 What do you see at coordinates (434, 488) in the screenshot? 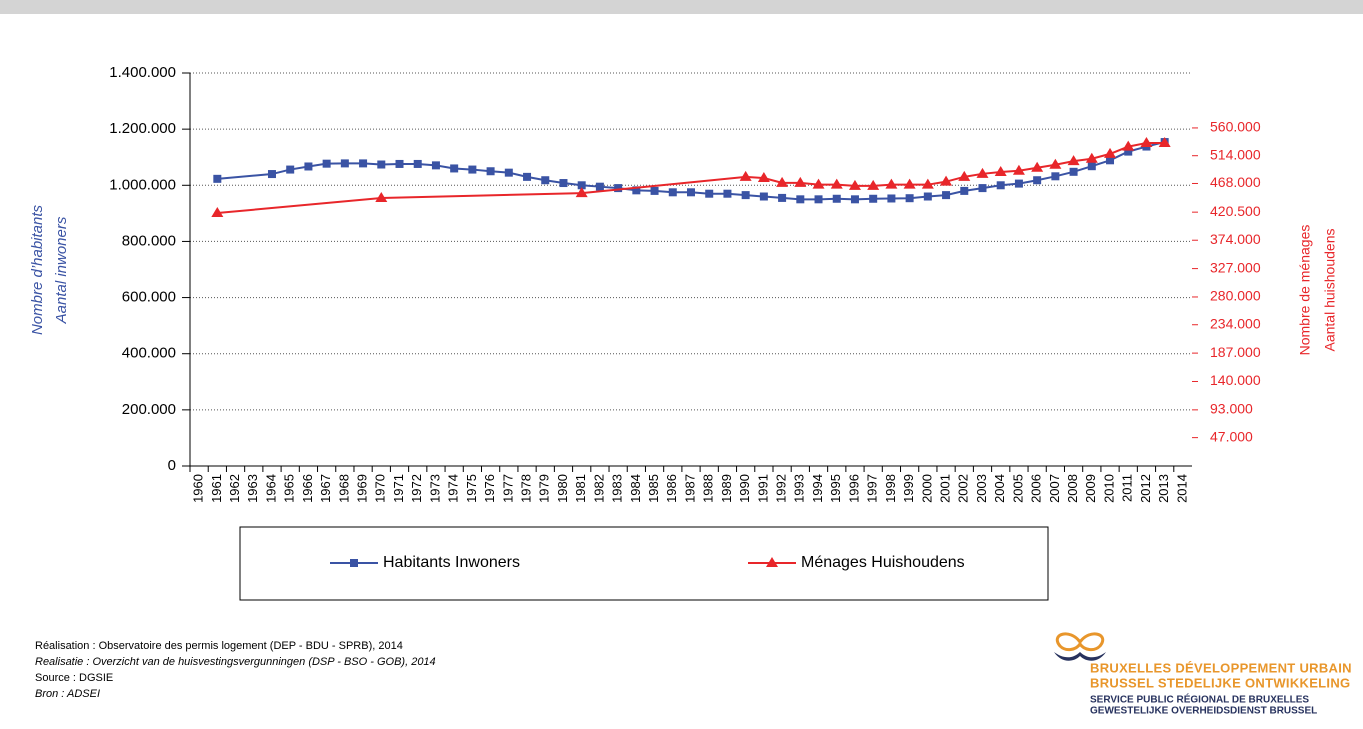
I see `x-tick-label: 1973` at bounding box center [434, 488].